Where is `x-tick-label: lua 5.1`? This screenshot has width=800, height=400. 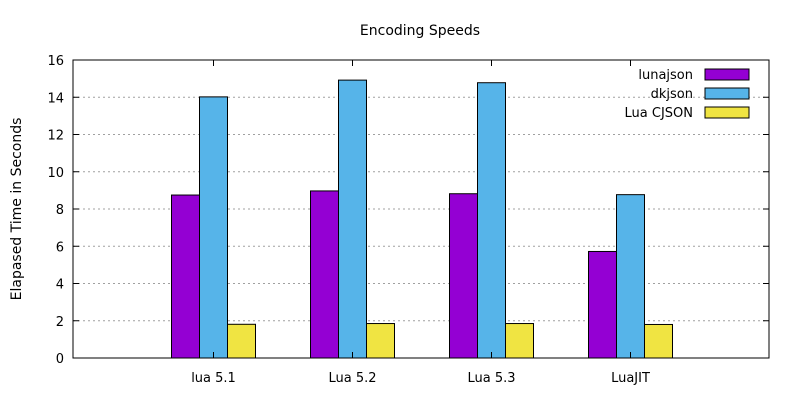 x-tick-label: lua 5.1 is located at coordinates (213, 378).